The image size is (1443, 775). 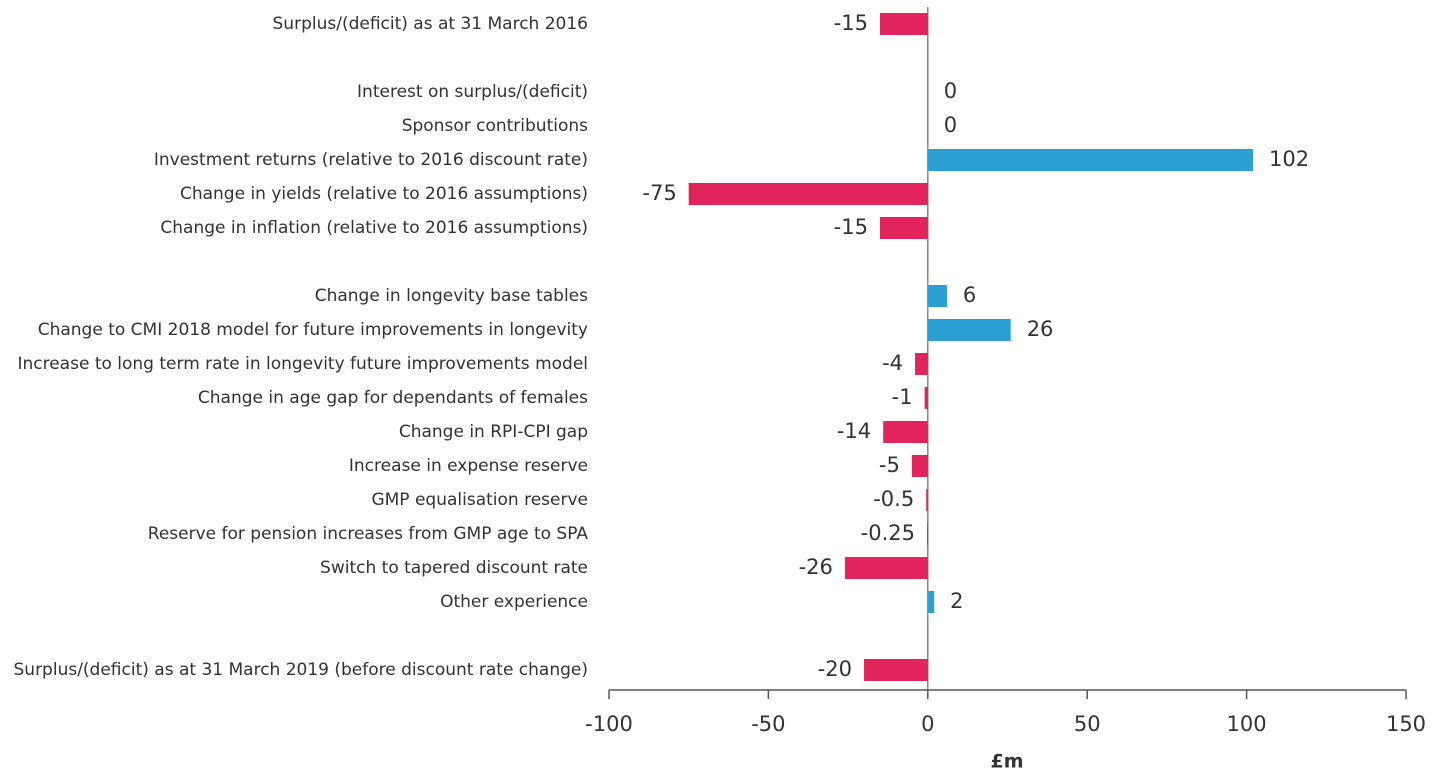 What do you see at coordinates (889, 465) in the screenshot?
I see `value-label: -5` at bounding box center [889, 465].